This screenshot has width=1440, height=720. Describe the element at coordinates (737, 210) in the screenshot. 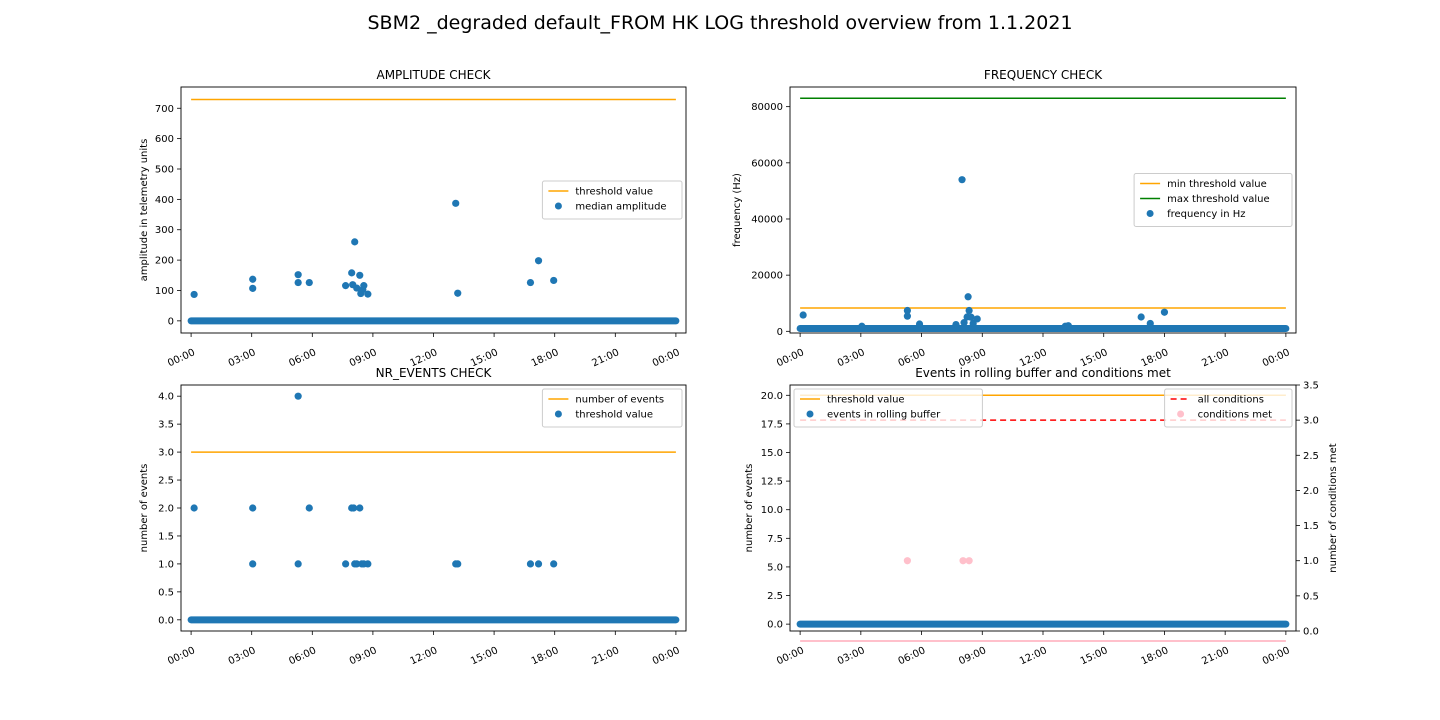

I see `freq-ylabel: frequency (Hz)` at that location.